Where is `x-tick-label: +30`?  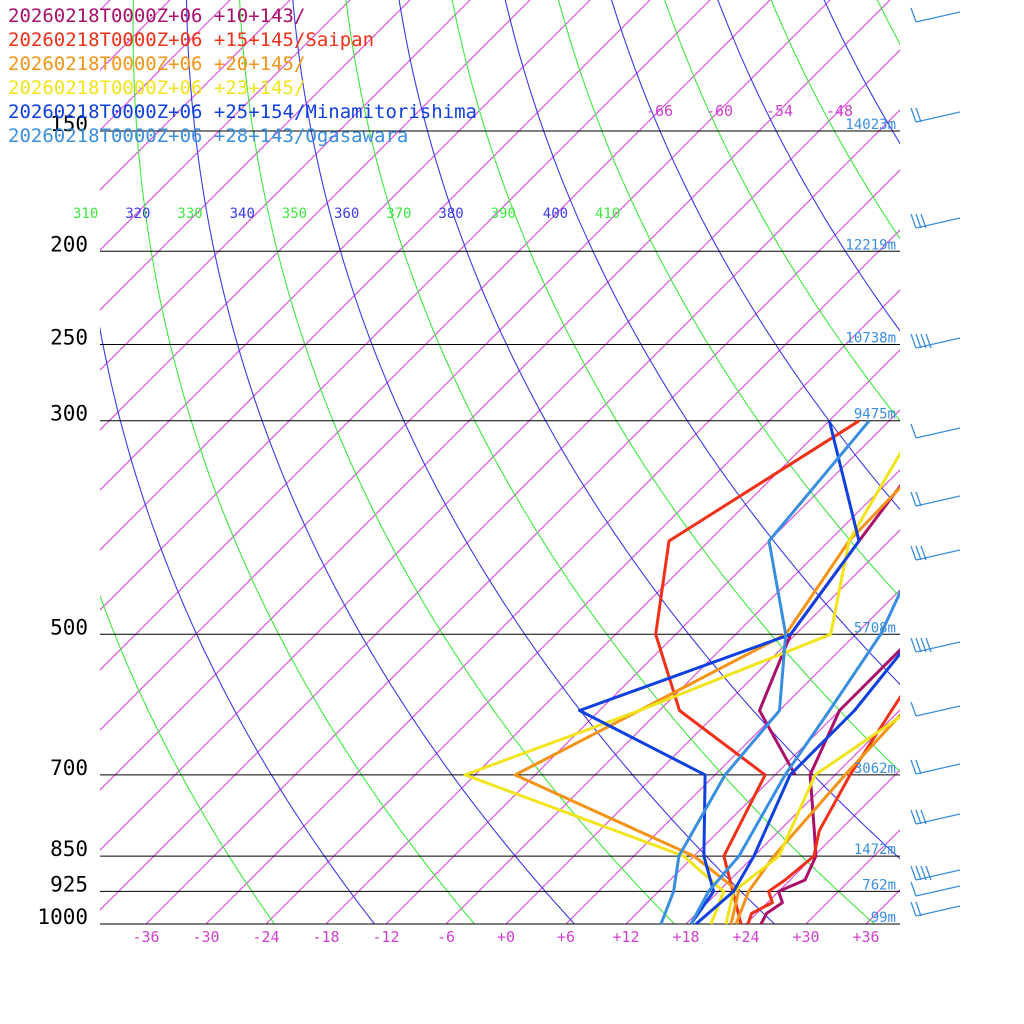
x-tick-label: +30 is located at coordinates (805, 937).